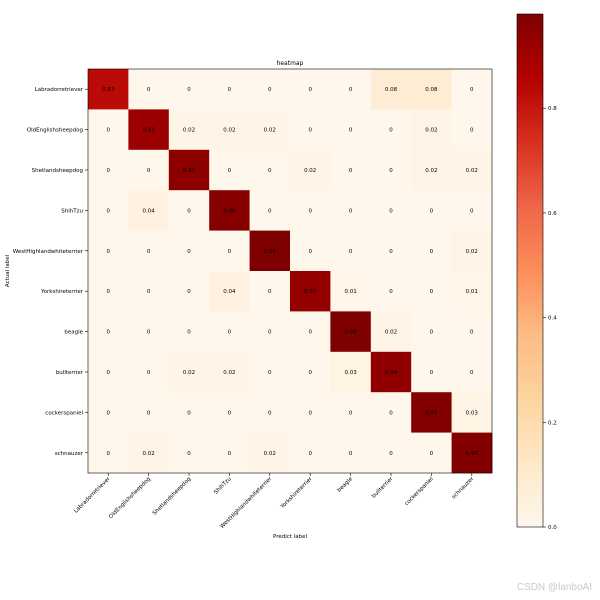 The height and width of the screenshot is (600, 600). I want to click on cell-value-label: 0.04, so click(229, 292).